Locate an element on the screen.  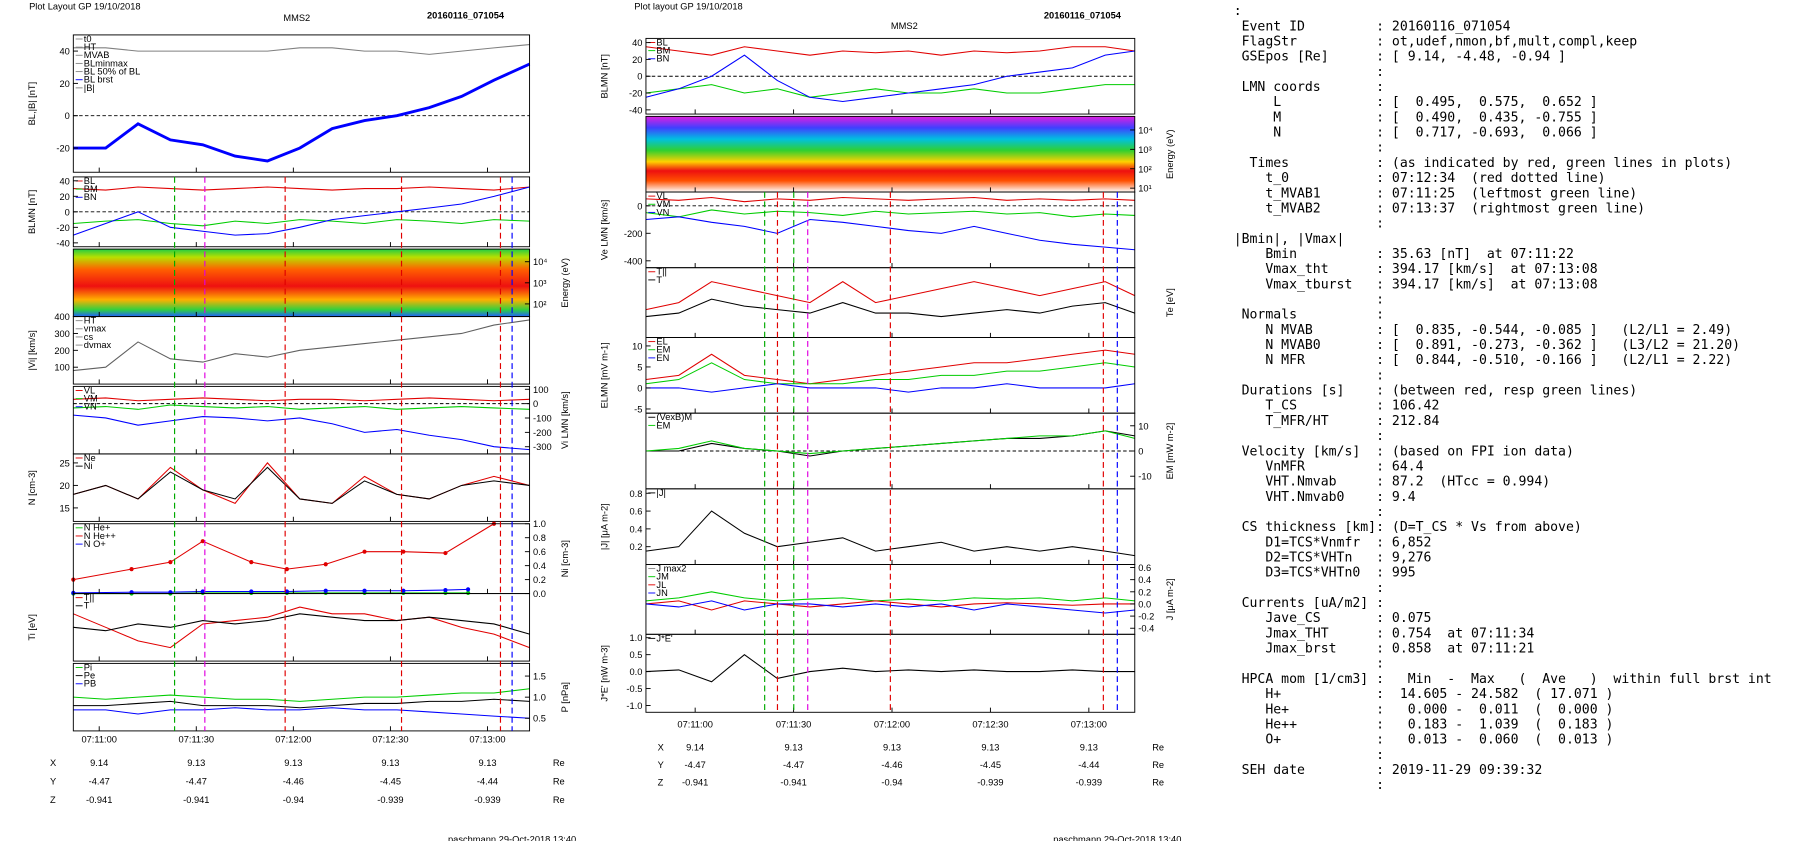
ephemeris-value: -4.44 is located at coordinates (487, 781).